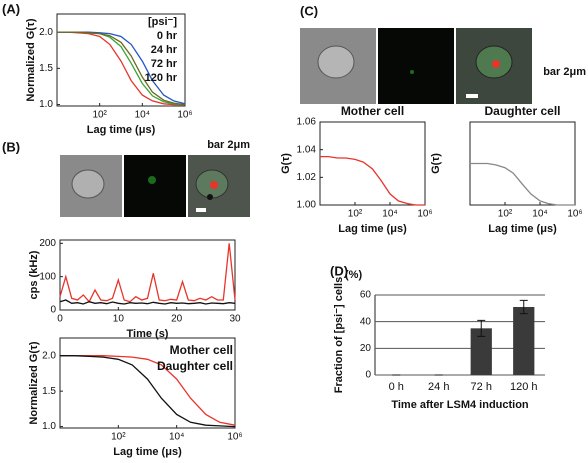 Image resolution: width=588 pixels, height=463 pixels. I want to click on panel-label: (D), so click(339, 270).